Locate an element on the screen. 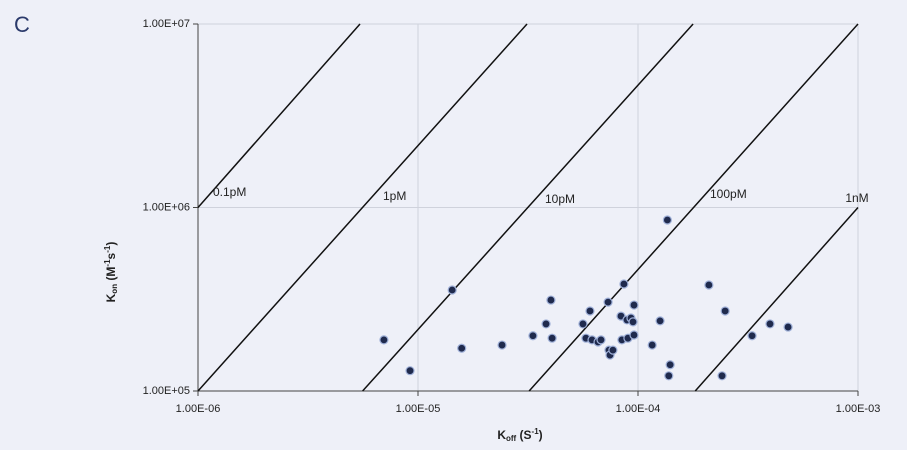 This screenshot has height=450, width=907. affinity-label: 1nM is located at coordinates (856, 198).